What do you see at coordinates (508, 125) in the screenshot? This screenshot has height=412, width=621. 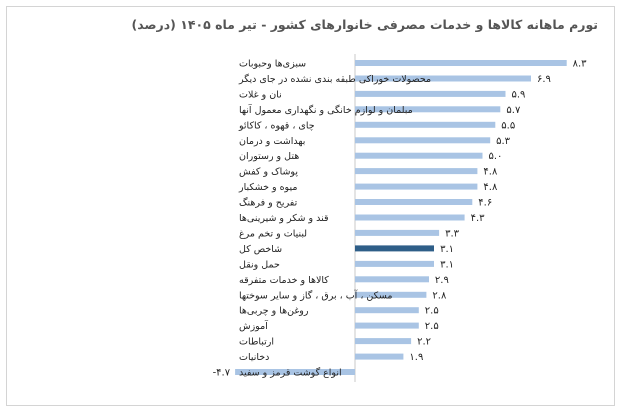 I see `value-label: ۵.۵` at bounding box center [508, 125].